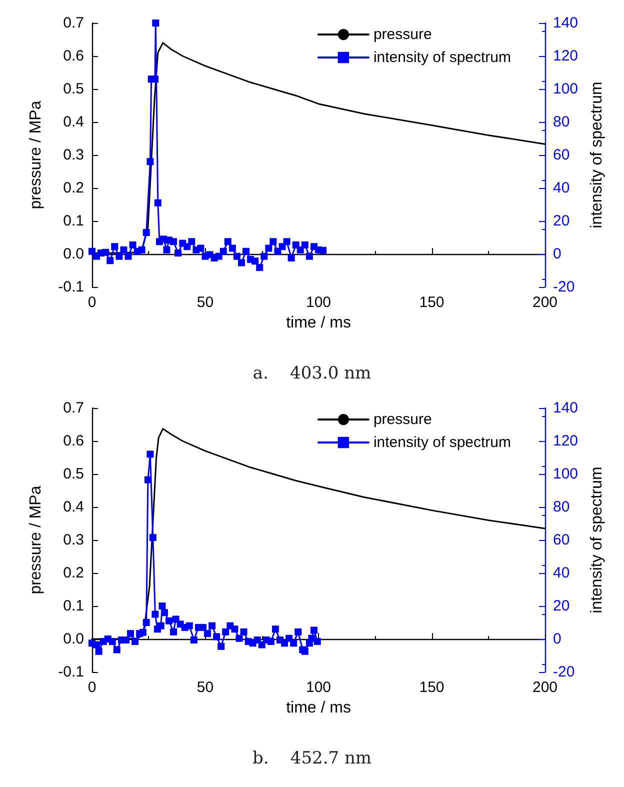 This screenshot has height=787, width=624. Describe the element at coordinates (565, 474) in the screenshot. I see `y2-tick-label: 100` at that location.